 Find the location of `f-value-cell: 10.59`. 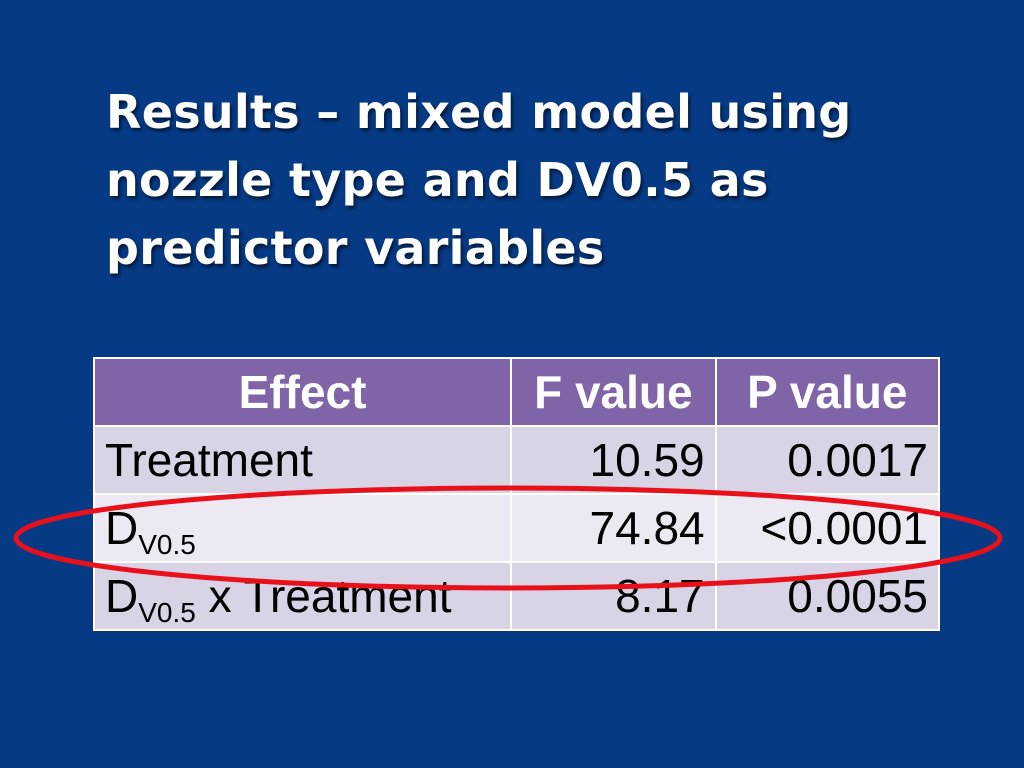

f-value-cell: 10.59 is located at coordinates (613, 460).